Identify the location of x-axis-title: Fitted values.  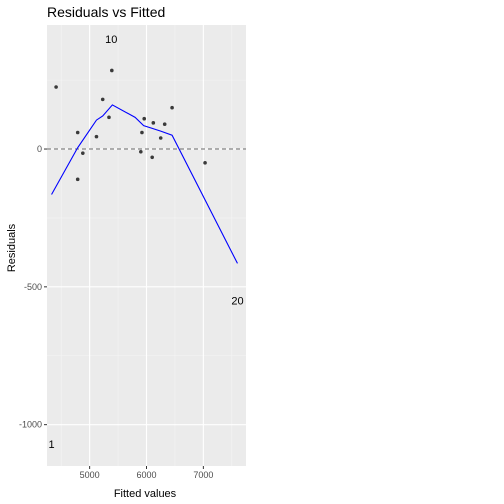
(145, 494).